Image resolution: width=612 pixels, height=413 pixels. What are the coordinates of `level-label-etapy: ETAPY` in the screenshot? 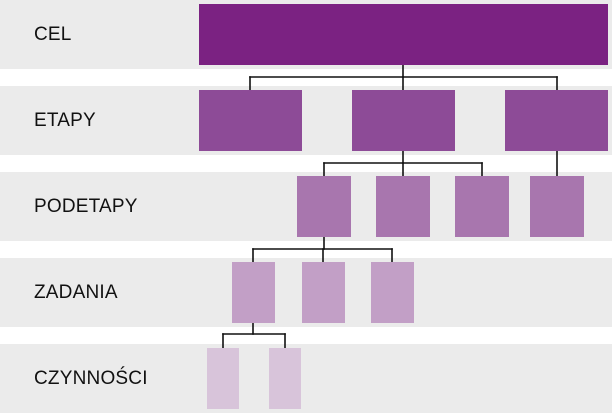 It's located at (65, 120).